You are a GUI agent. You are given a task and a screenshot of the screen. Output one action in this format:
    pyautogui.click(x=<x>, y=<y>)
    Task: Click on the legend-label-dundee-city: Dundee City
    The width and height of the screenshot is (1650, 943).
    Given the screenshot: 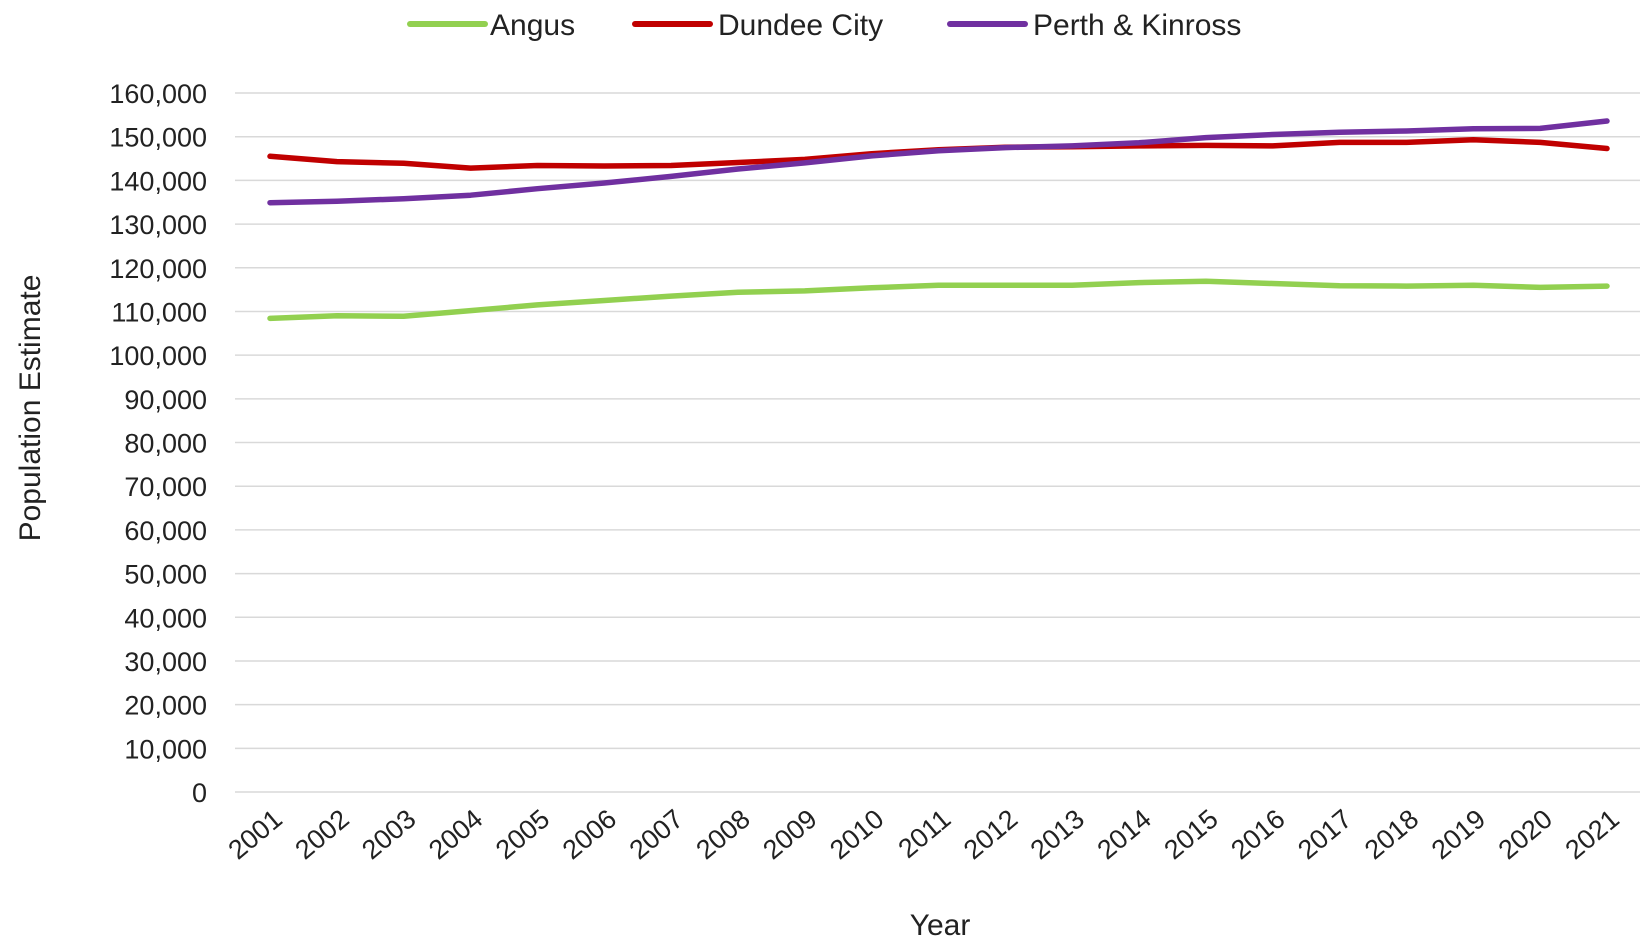 What is the action you would take?
    pyautogui.click(x=800, y=25)
    